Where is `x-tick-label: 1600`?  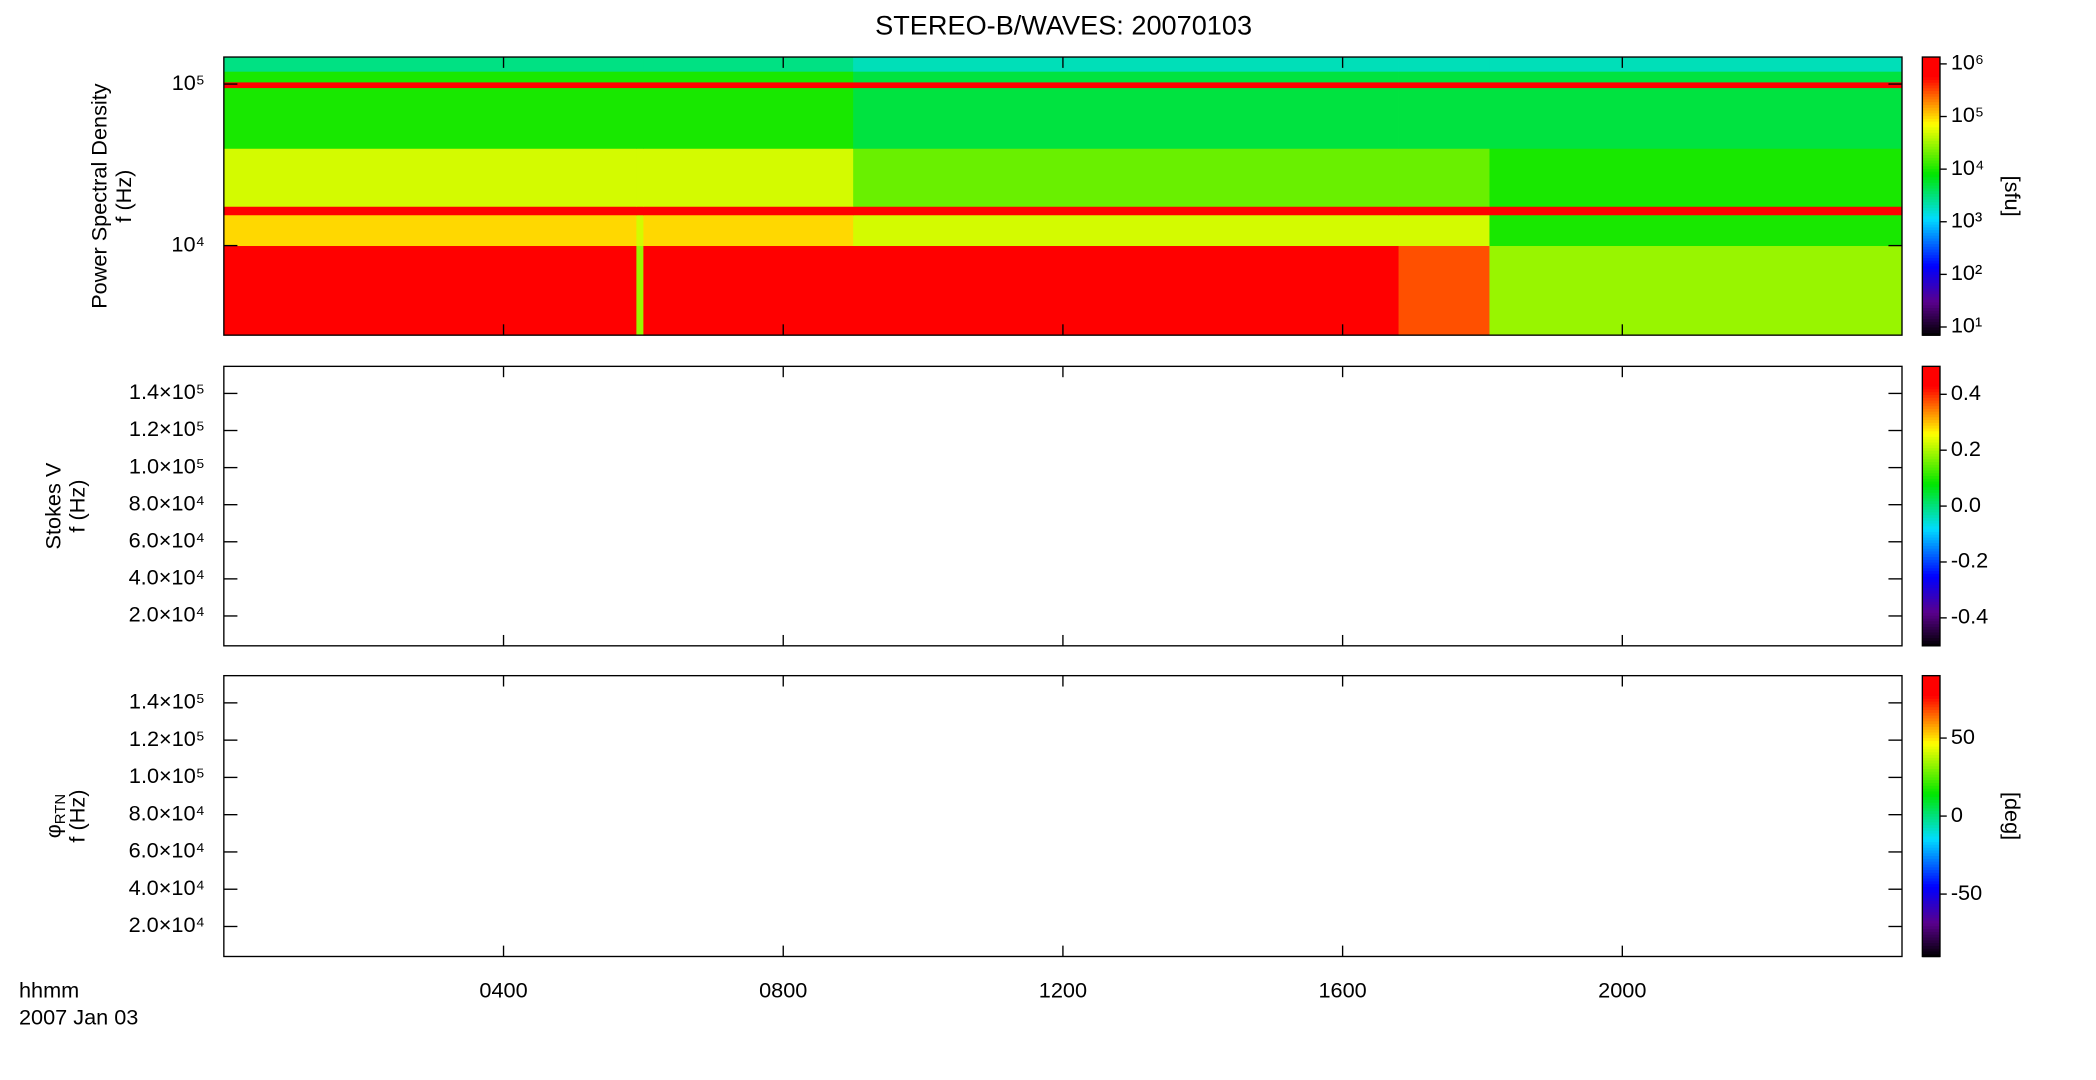 x-tick-label: 1600 is located at coordinates (1342, 989).